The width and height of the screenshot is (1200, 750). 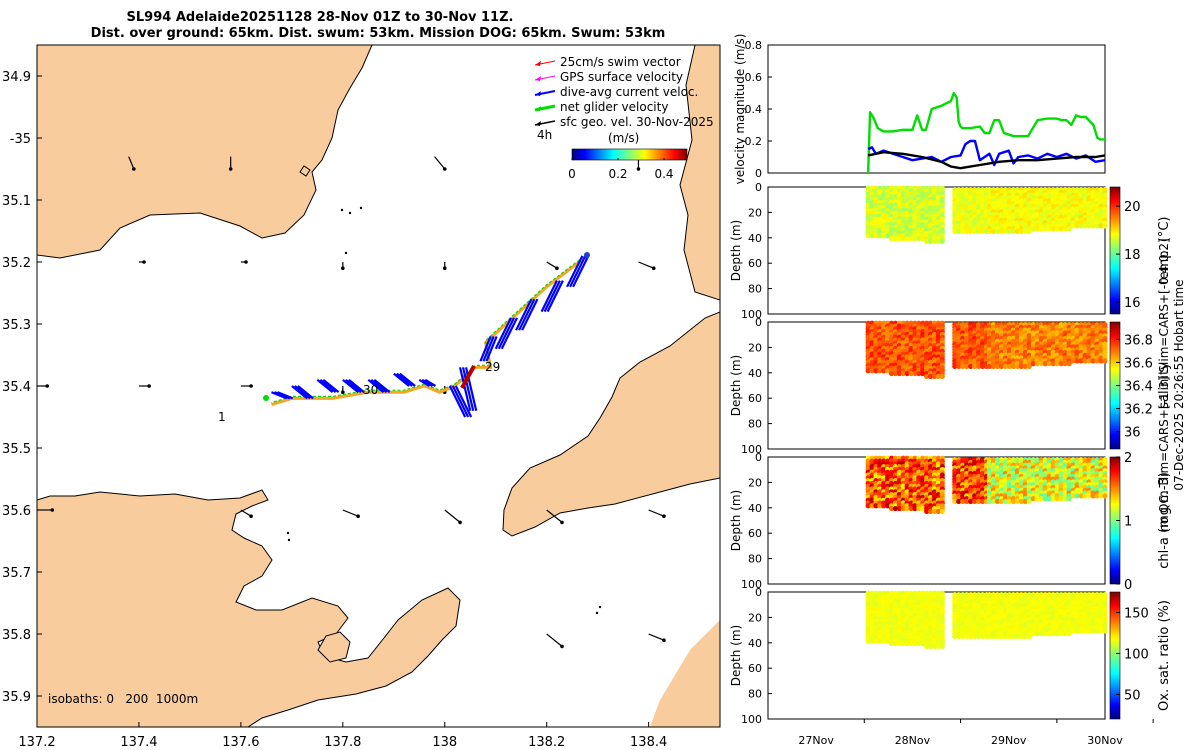 I want to click on map-ytick-label-1: -35, so click(x=20, y=139).